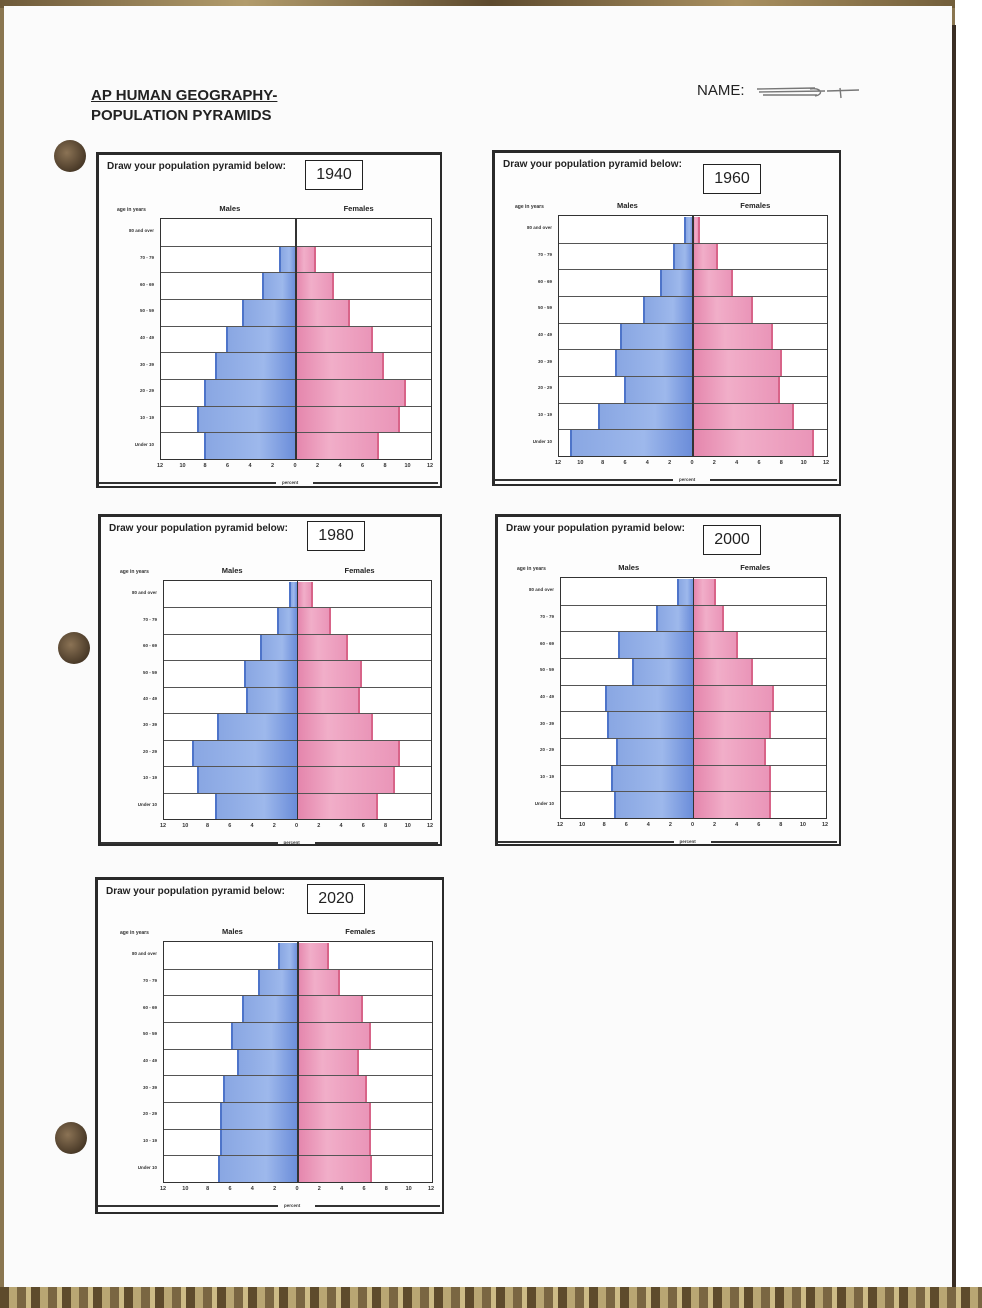 The height and width of the screenshot is (1308, 982). Describe the element at coordinates (968, 654) in the screenshot. I see `background-margin-right` at that location.